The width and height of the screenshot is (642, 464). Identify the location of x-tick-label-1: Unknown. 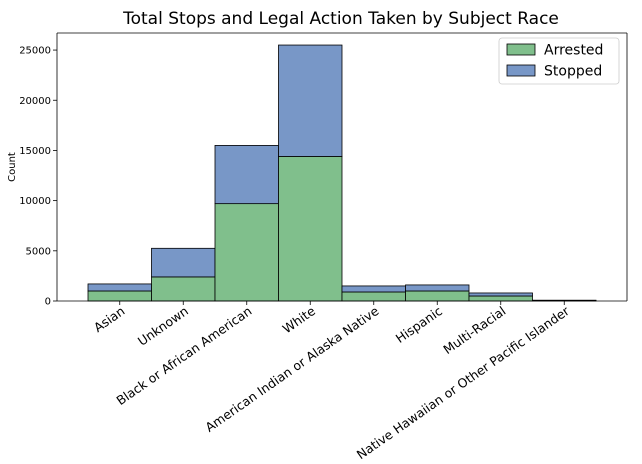
(163, 326).